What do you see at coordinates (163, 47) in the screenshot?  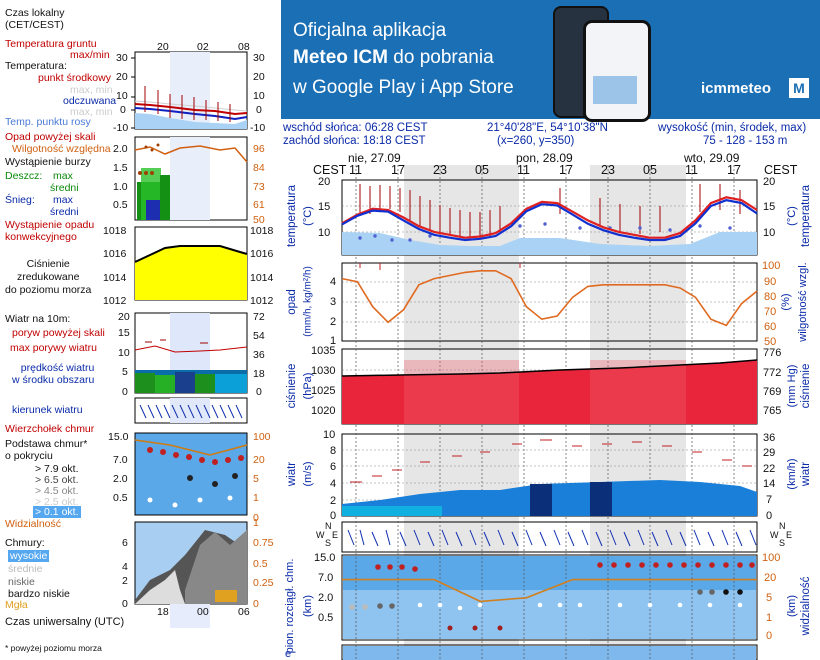 I see `local-tick-20: 20` at bounding box center [163, 47].